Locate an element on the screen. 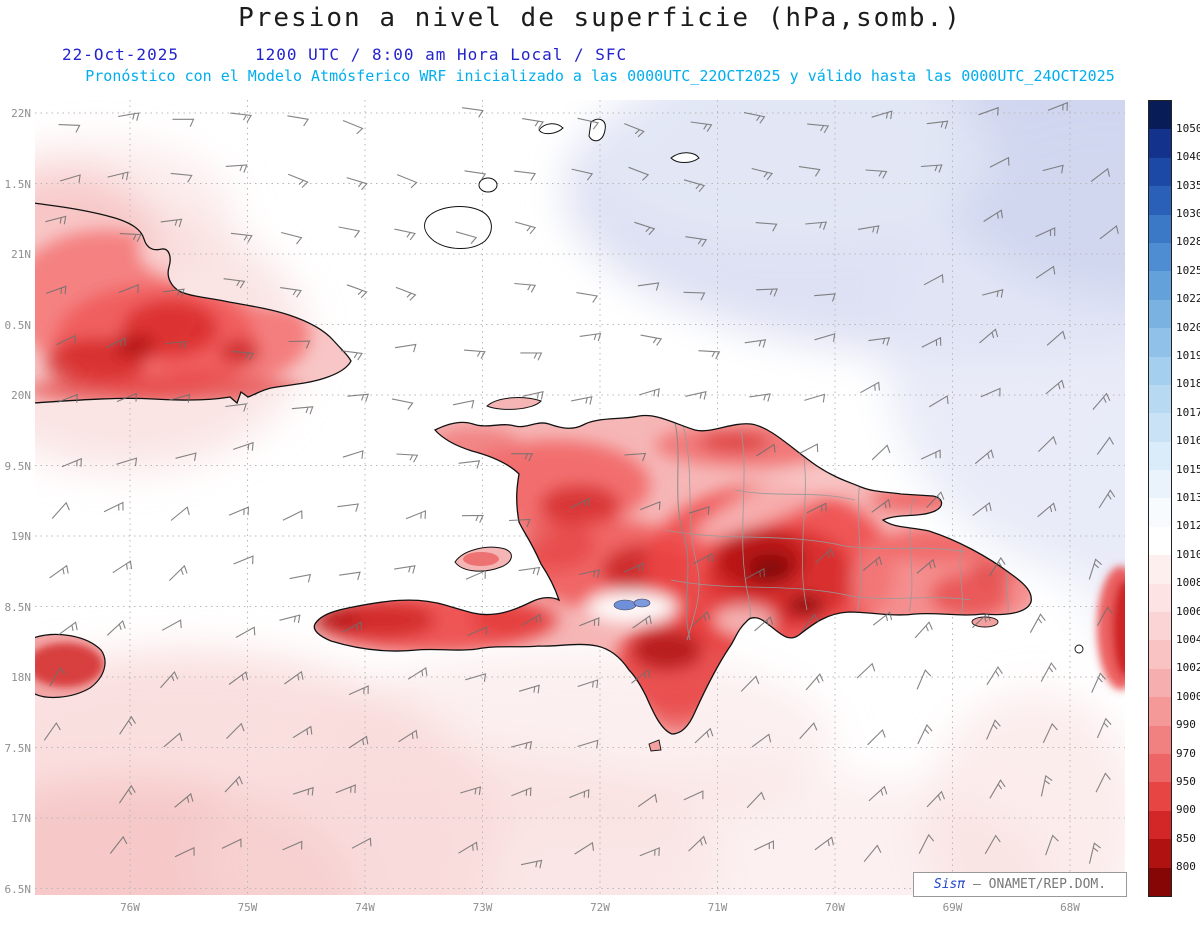 The width and height of the screenshot is (1200, 927). lon-label: 72W is located at coordinates (600, 907).